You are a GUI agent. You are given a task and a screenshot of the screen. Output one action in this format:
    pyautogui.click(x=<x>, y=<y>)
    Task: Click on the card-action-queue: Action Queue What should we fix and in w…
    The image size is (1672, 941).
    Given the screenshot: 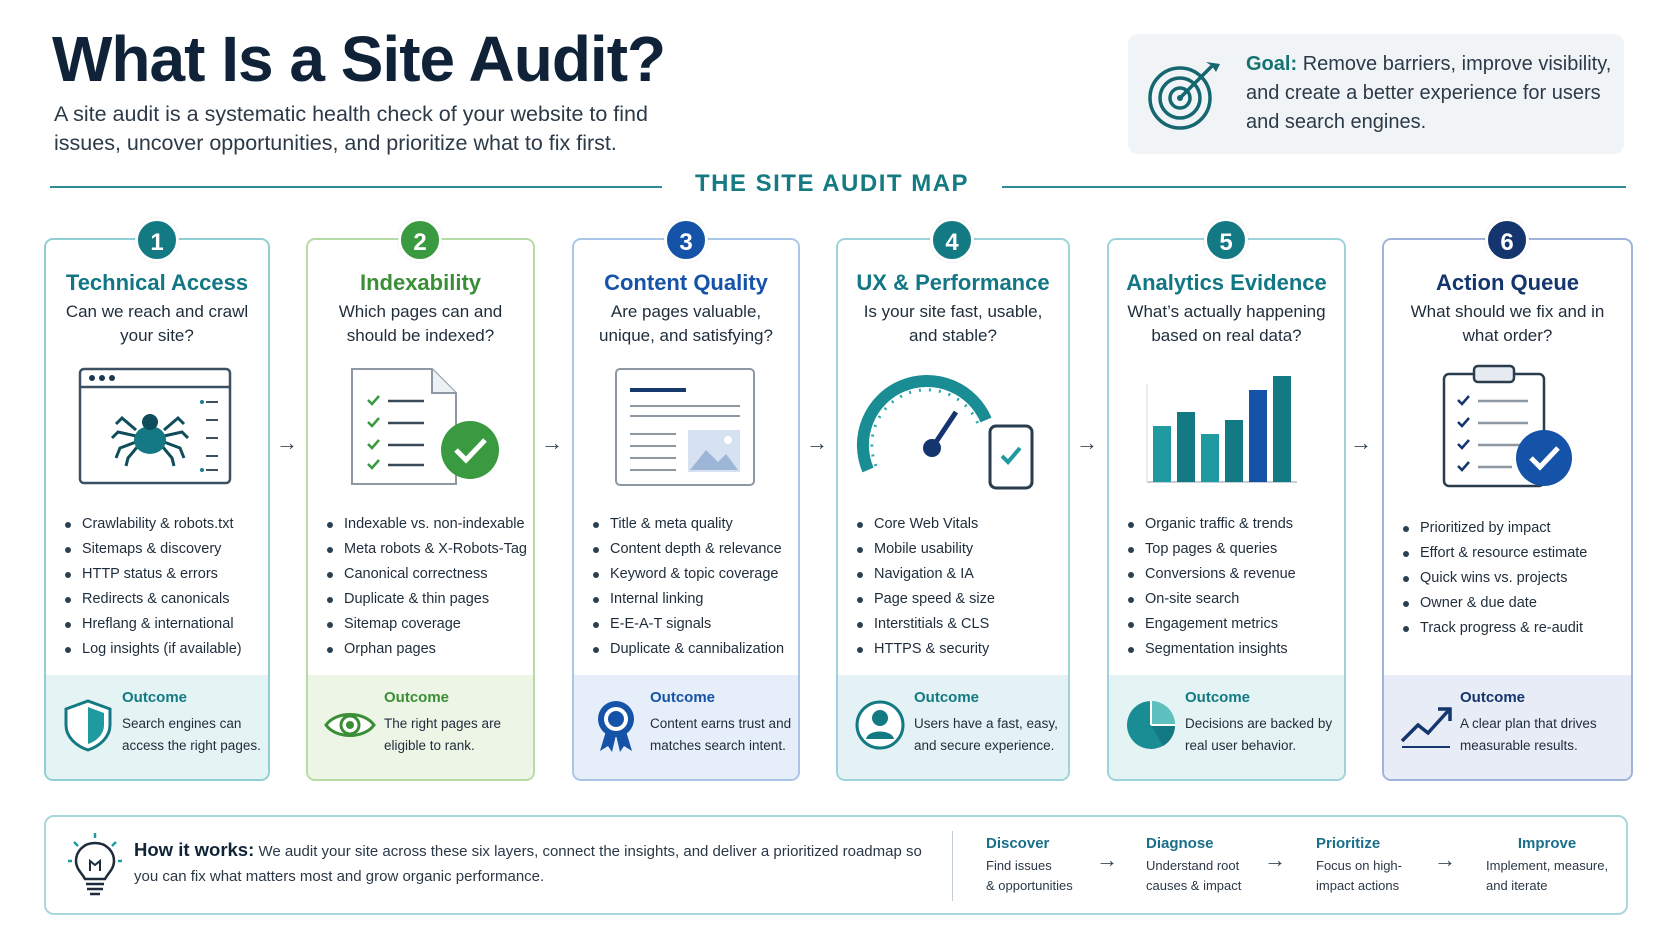 What is the action you would take?
    pyautogui.click(x=1507, y=509)
    